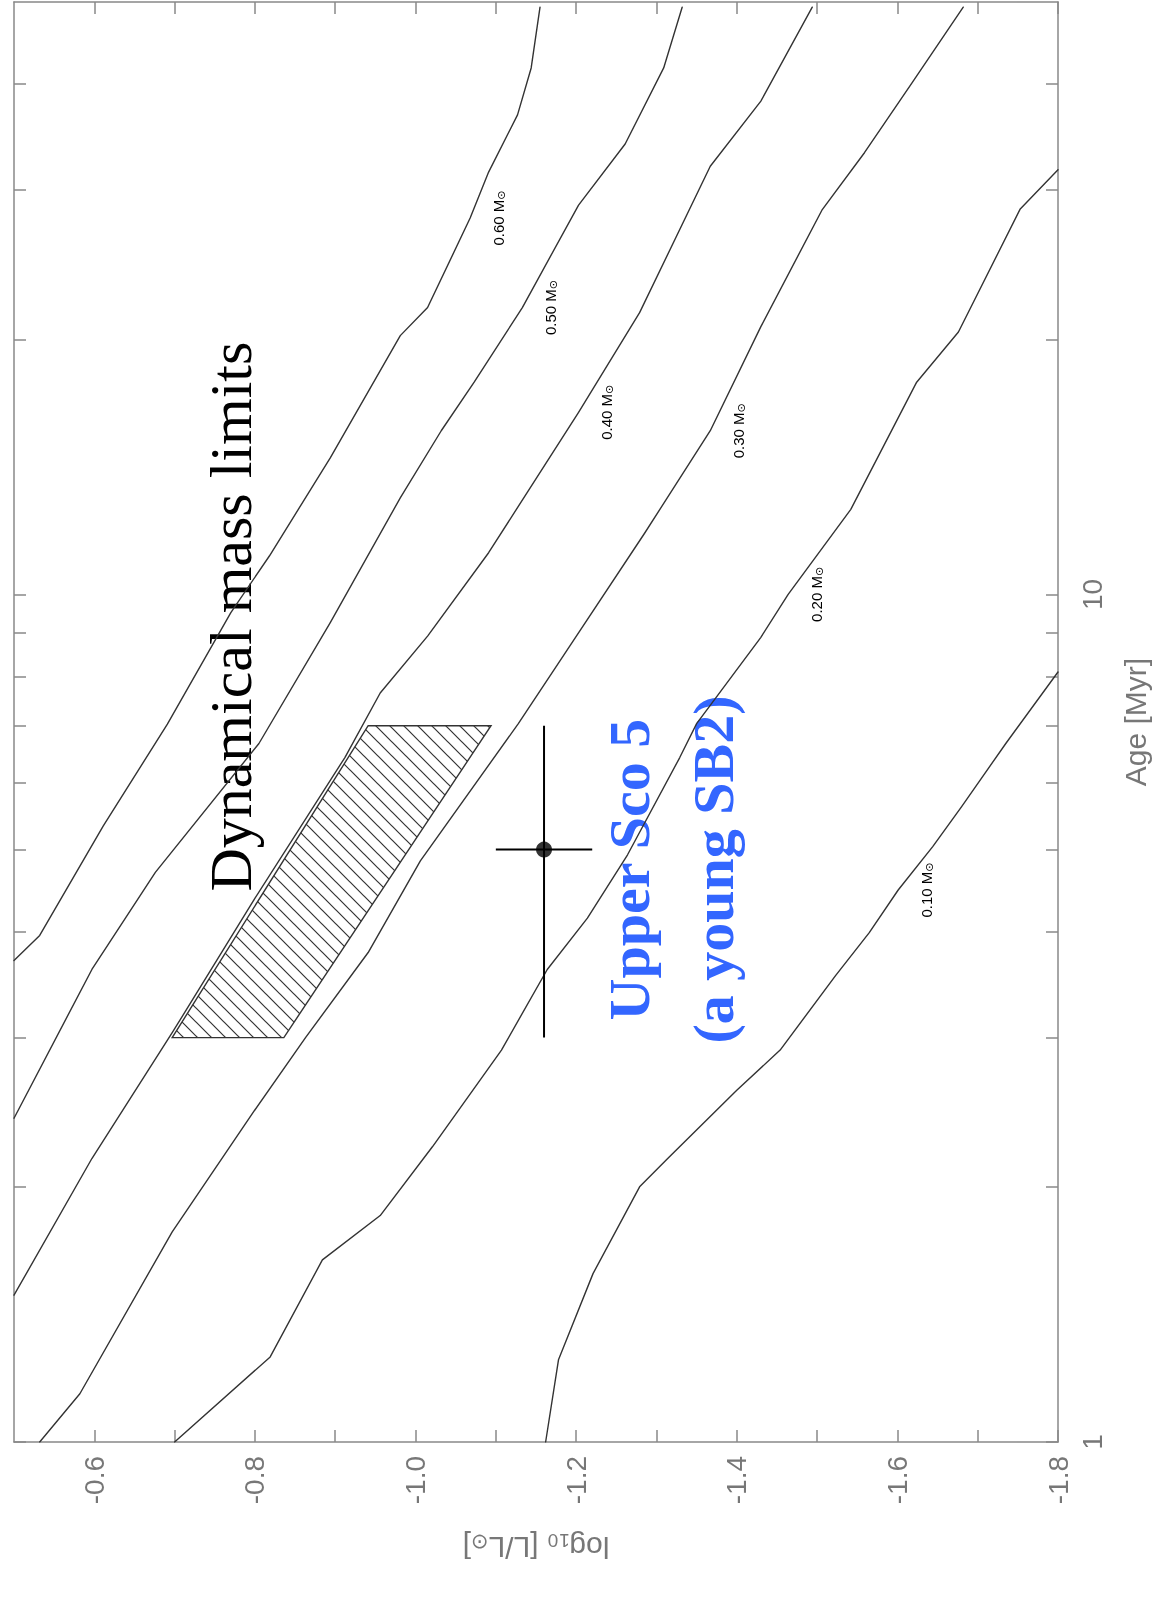 The height and width of the screenshot is (1621, 1165). Describe the element at coordinates (1058, 1480) in the screenshot. I see `x-tick-label: -1.8` at that location.